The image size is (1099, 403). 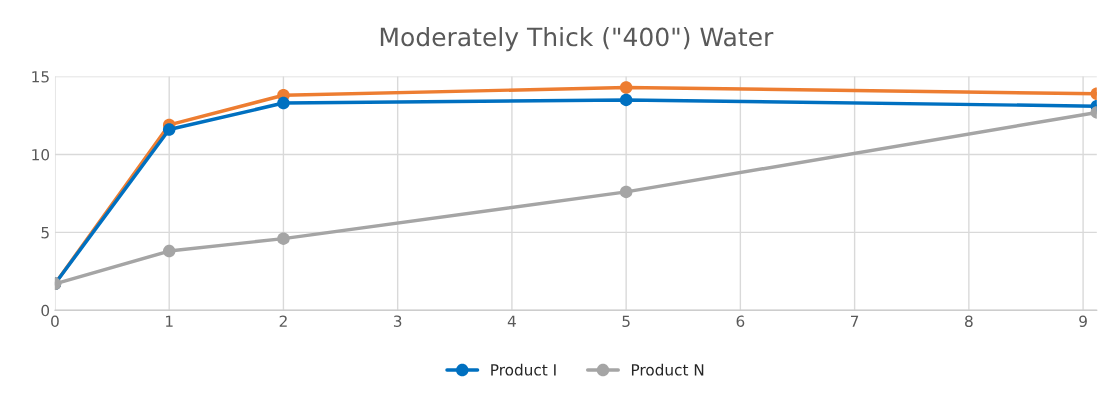 What do you see at coordinates (41, 154) in the screenshot?
I see `y-tick-label: 10` at bounding box center [41, 154].